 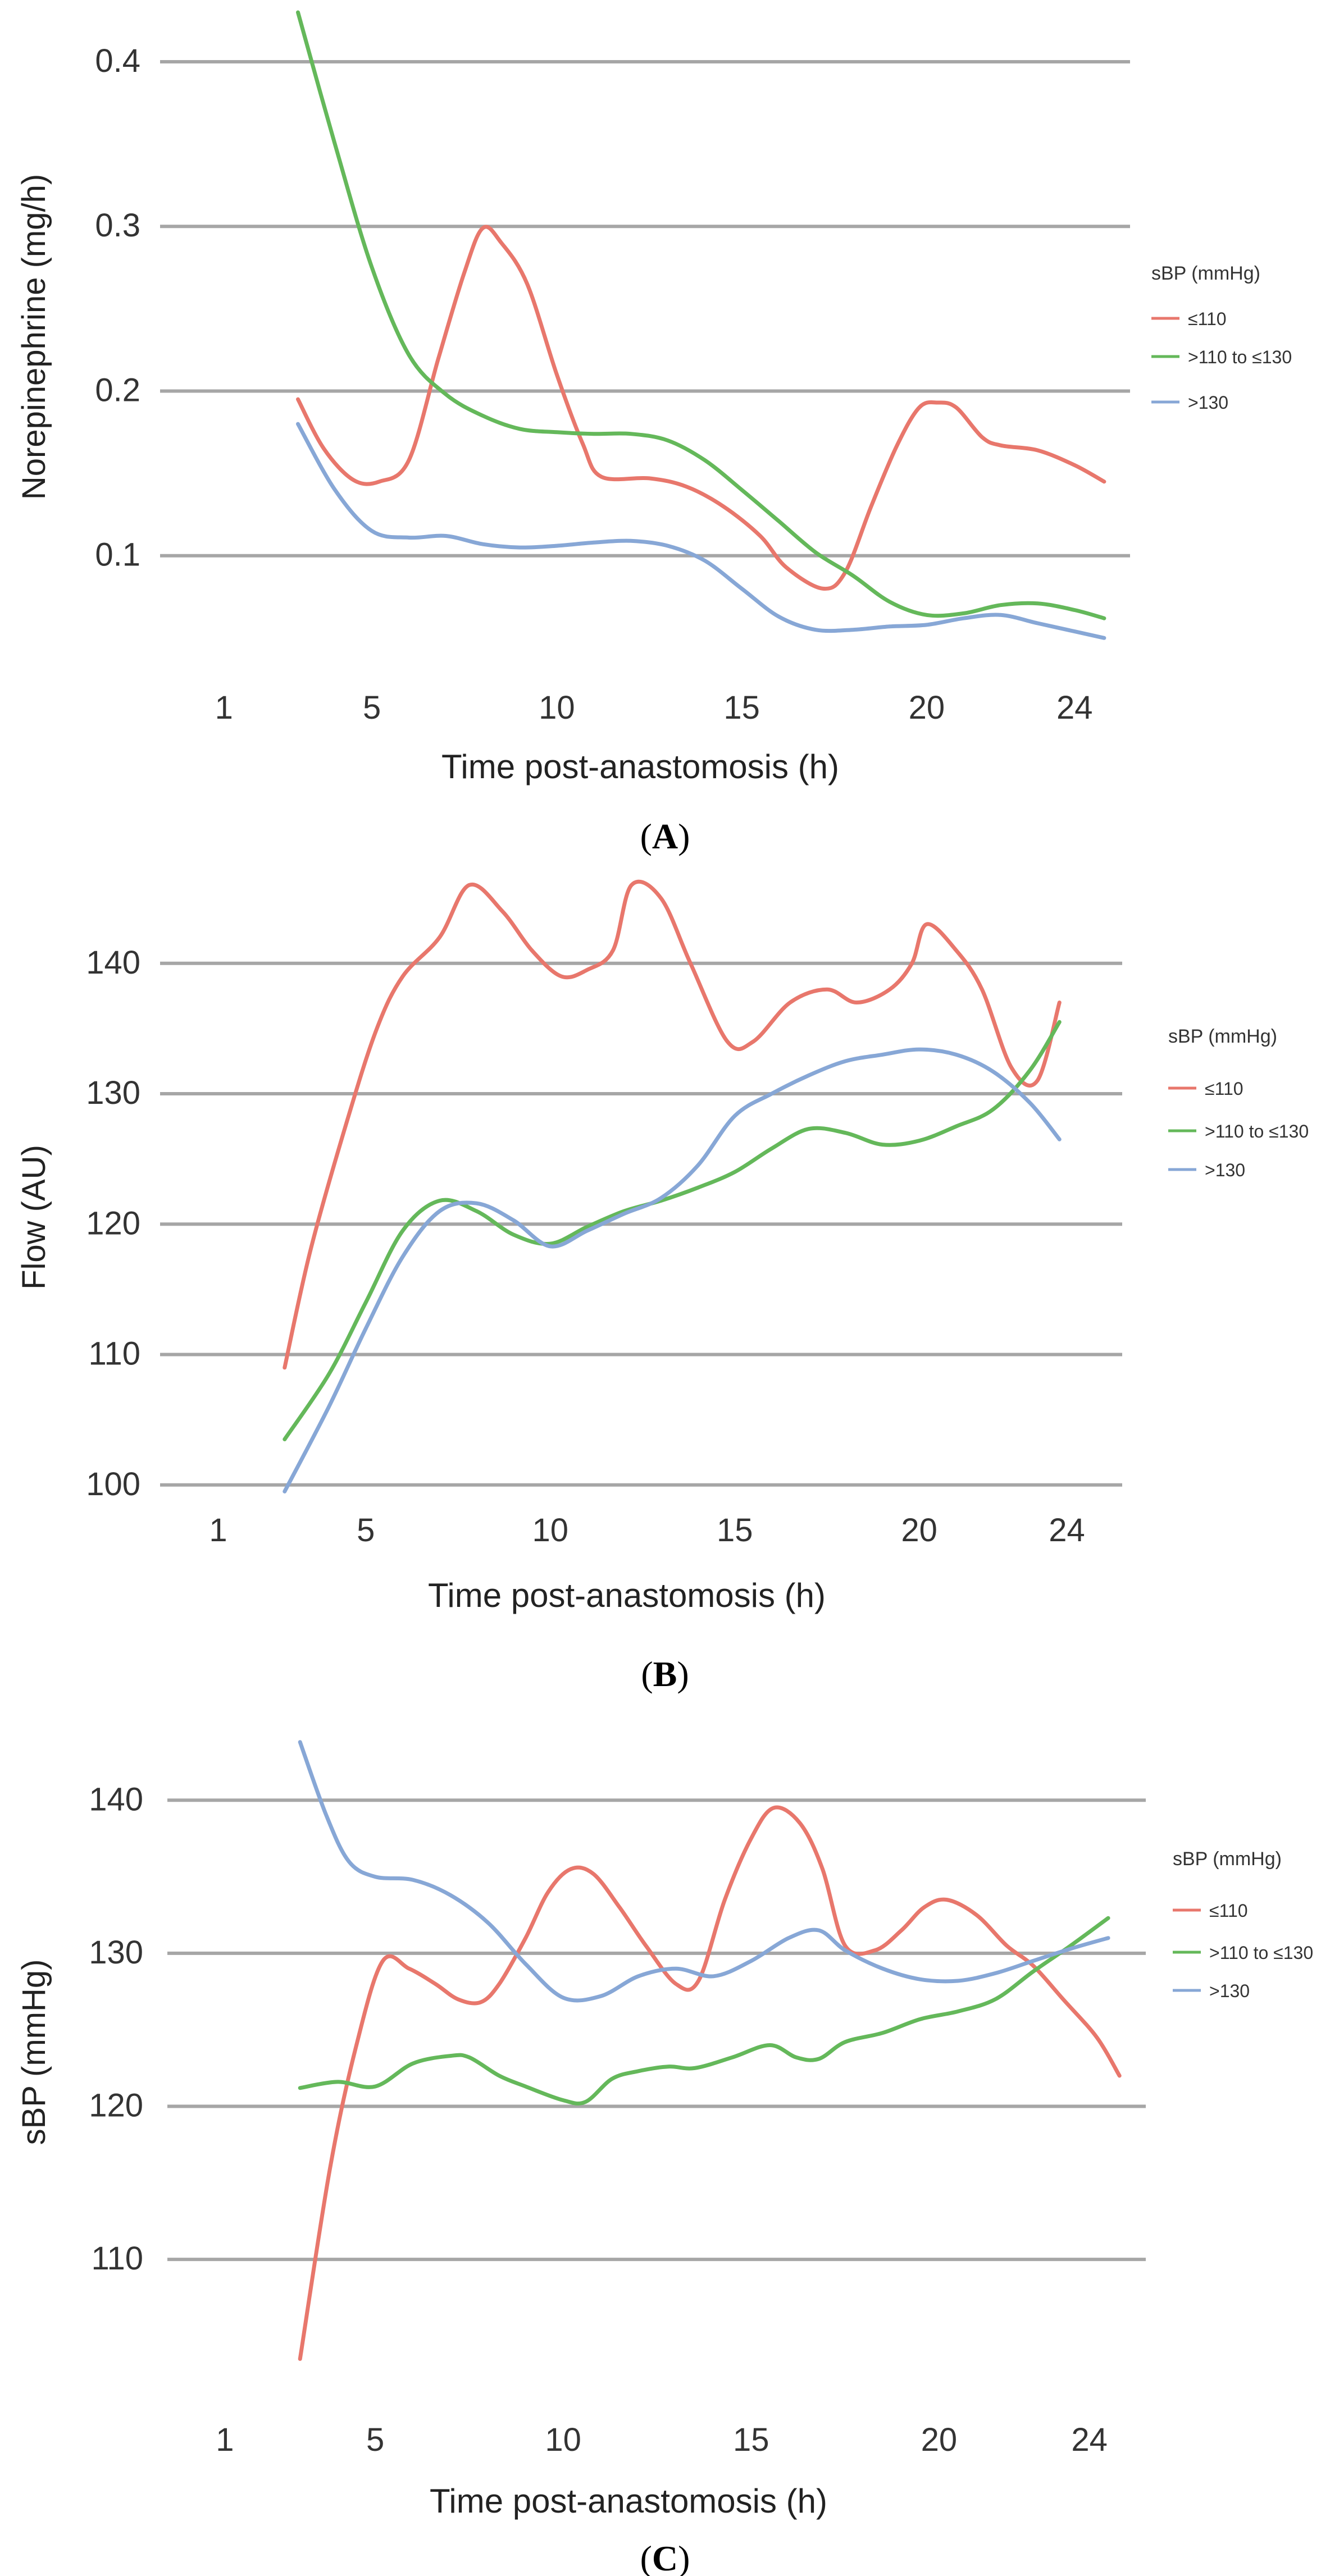 I want to click on panel-a-y-tick-label: 0.2, so click(x=117, y=390).